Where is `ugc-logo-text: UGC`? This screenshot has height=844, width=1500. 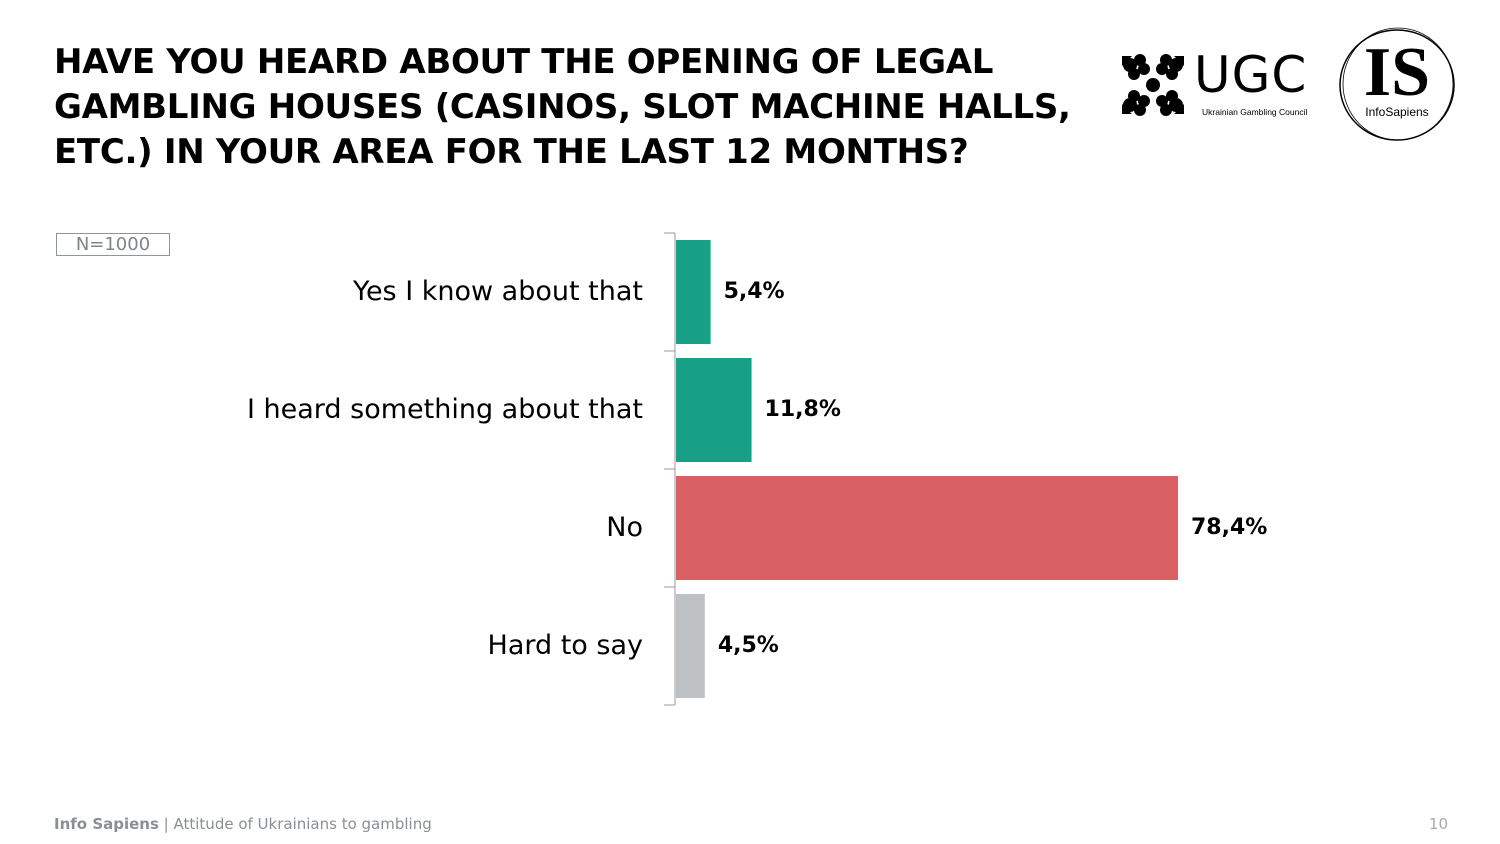 ugc-logo-text: UGC is located at coordinates (1251, 75).